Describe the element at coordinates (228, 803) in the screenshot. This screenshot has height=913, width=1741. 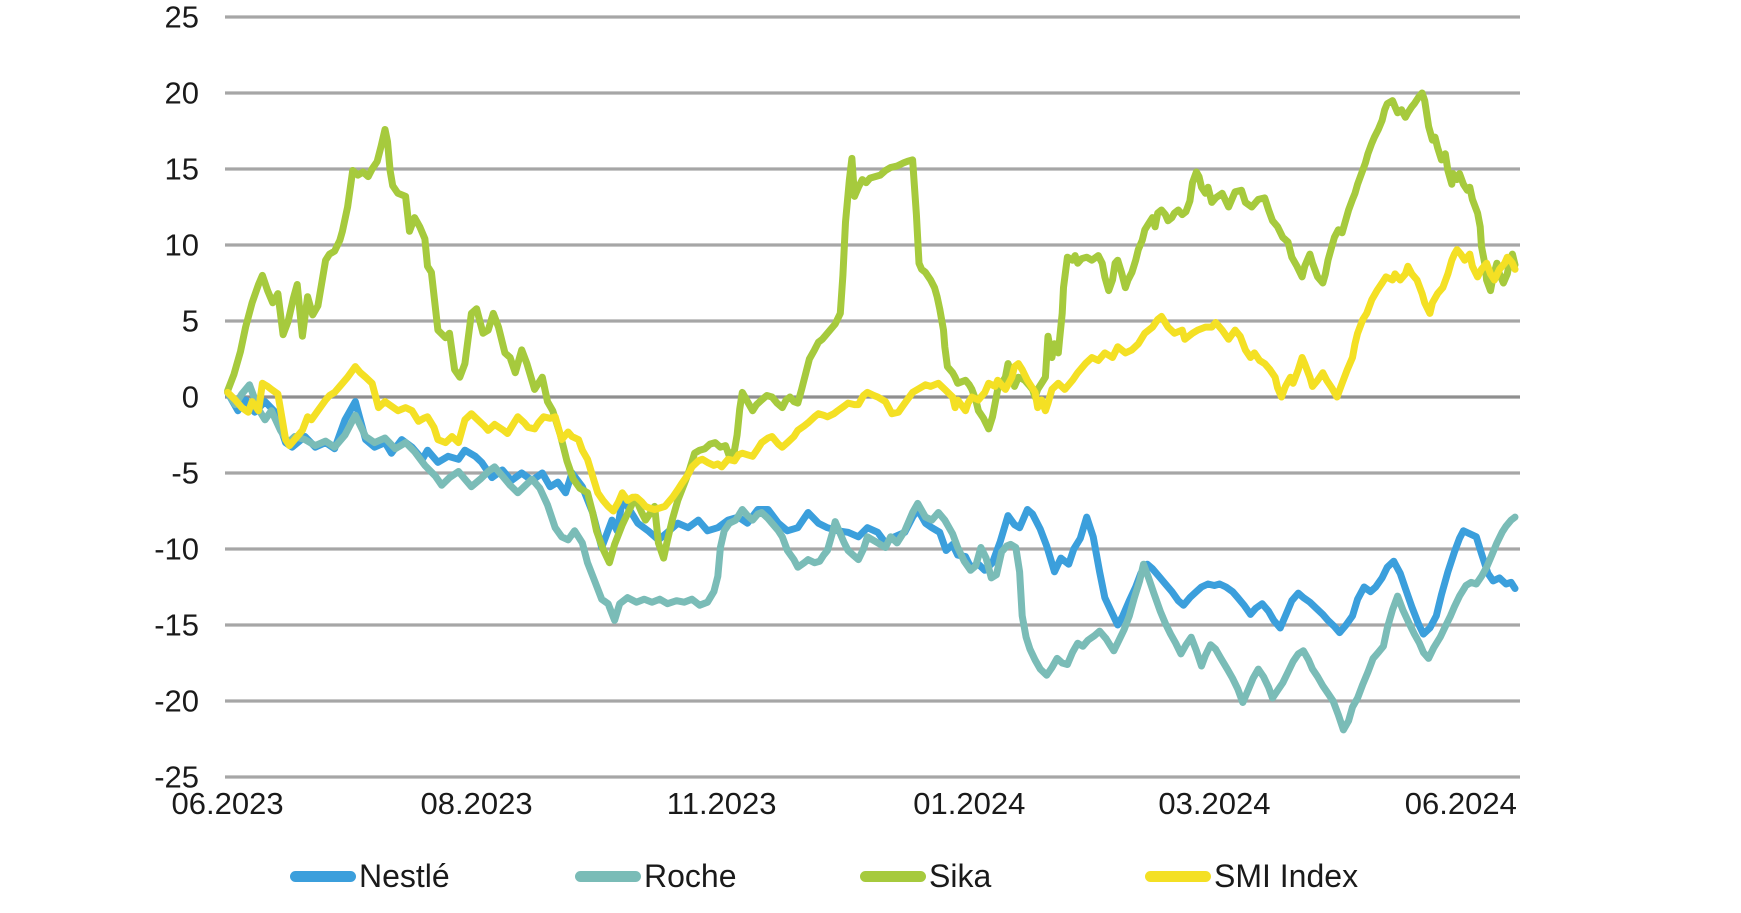
I see `x-tick-label: 06.2023` at that location.